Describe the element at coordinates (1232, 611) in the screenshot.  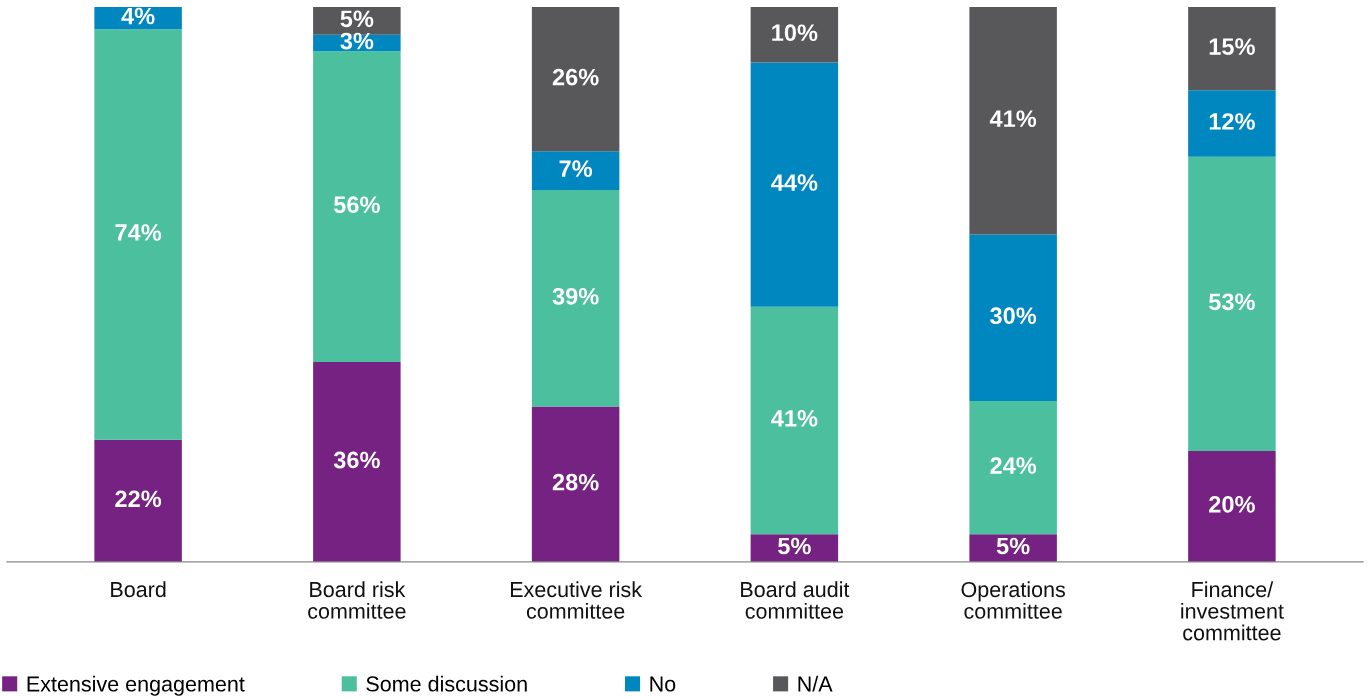
I see `x-tick-label: Finance/ investment committee` at that location.